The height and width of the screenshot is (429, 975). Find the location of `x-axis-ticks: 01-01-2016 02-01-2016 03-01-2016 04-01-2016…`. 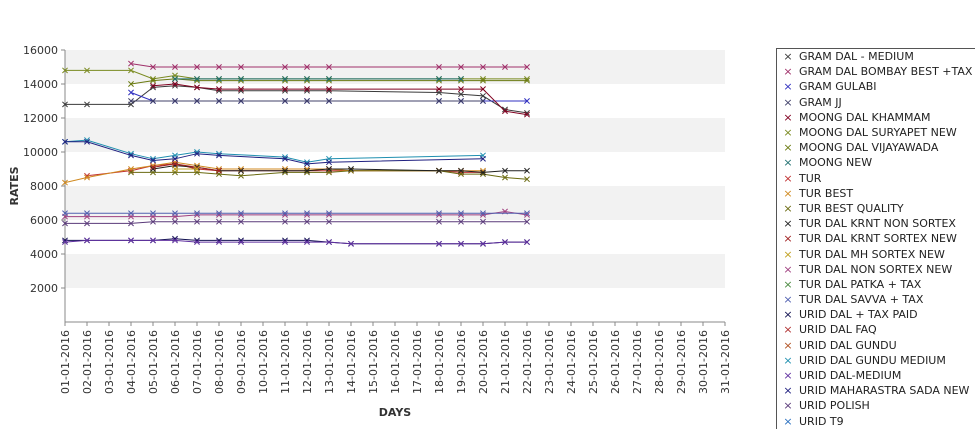

x-axis-ticks: 01-01-2016 02-01-2016 03-01-2016 04-01-2016… is located at coordinates (395, 358).